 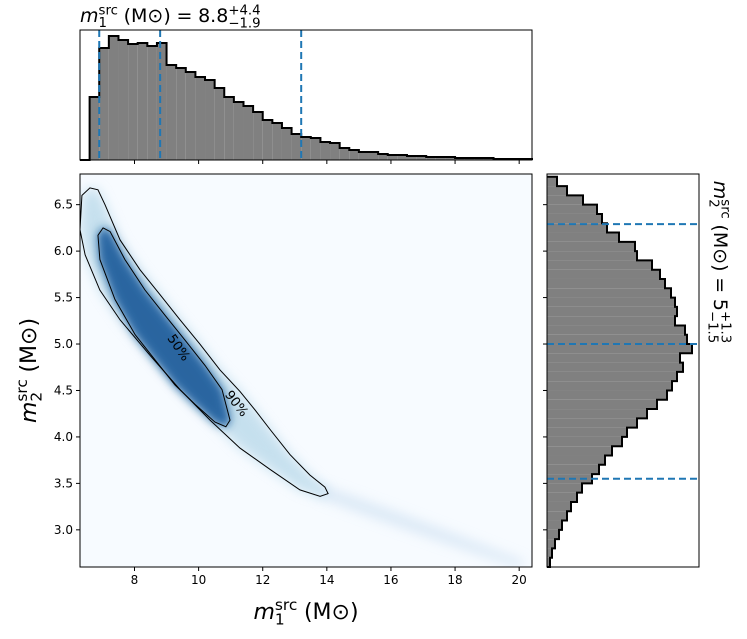 What do you see at coordinates (244, 24) in the screenshot?
I see `lower: −1.9` at bounding box center [244, 24].